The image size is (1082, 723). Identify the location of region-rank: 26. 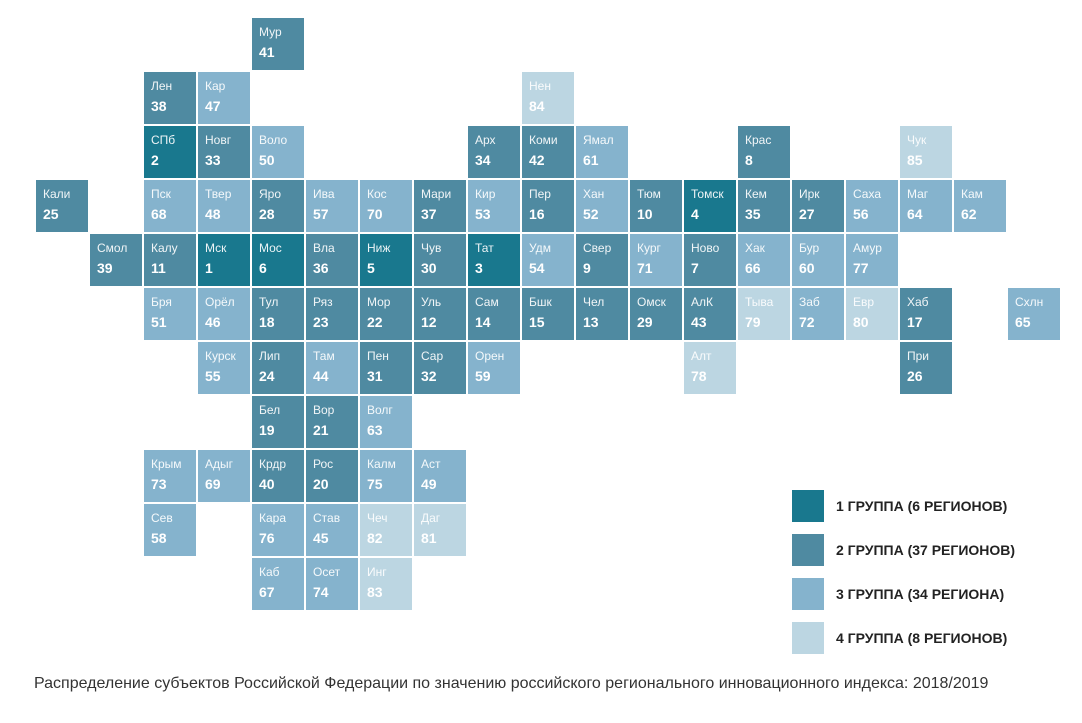
(915, 376).